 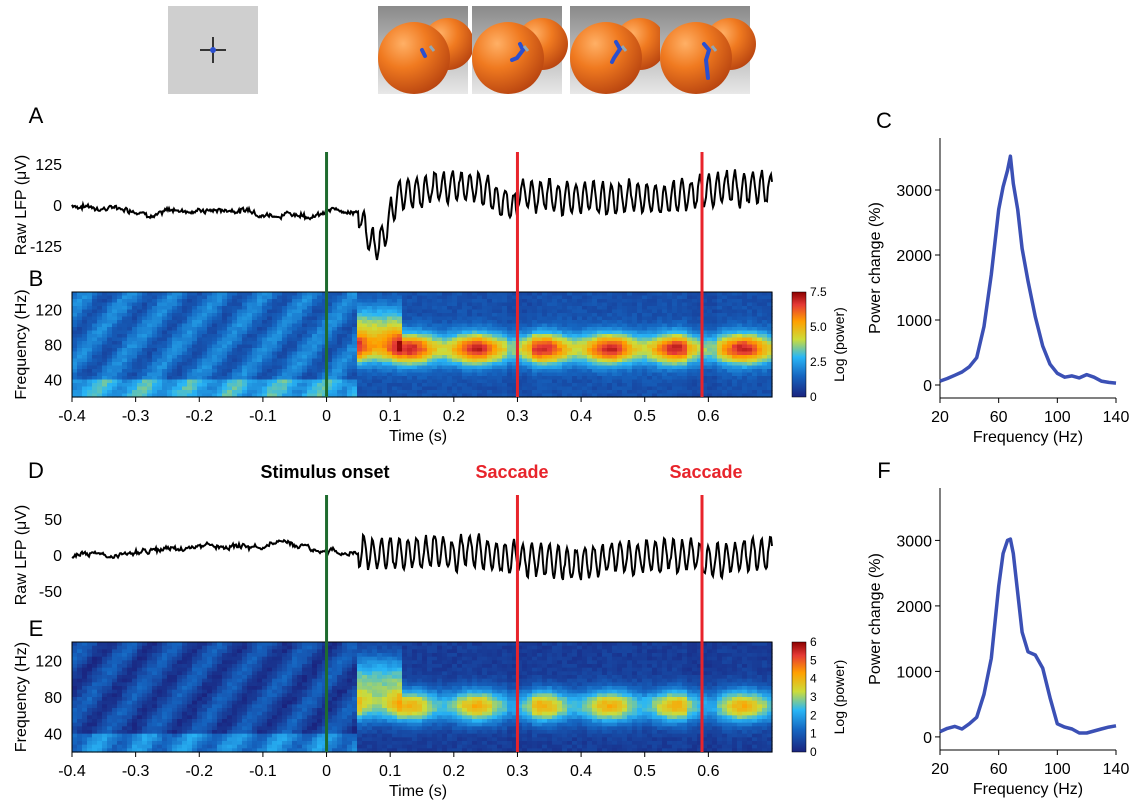 What do you see at coordinates (326, 771) in the screenshot?
I see `xtick-E-0: 0` at bounding box center [326, 771].